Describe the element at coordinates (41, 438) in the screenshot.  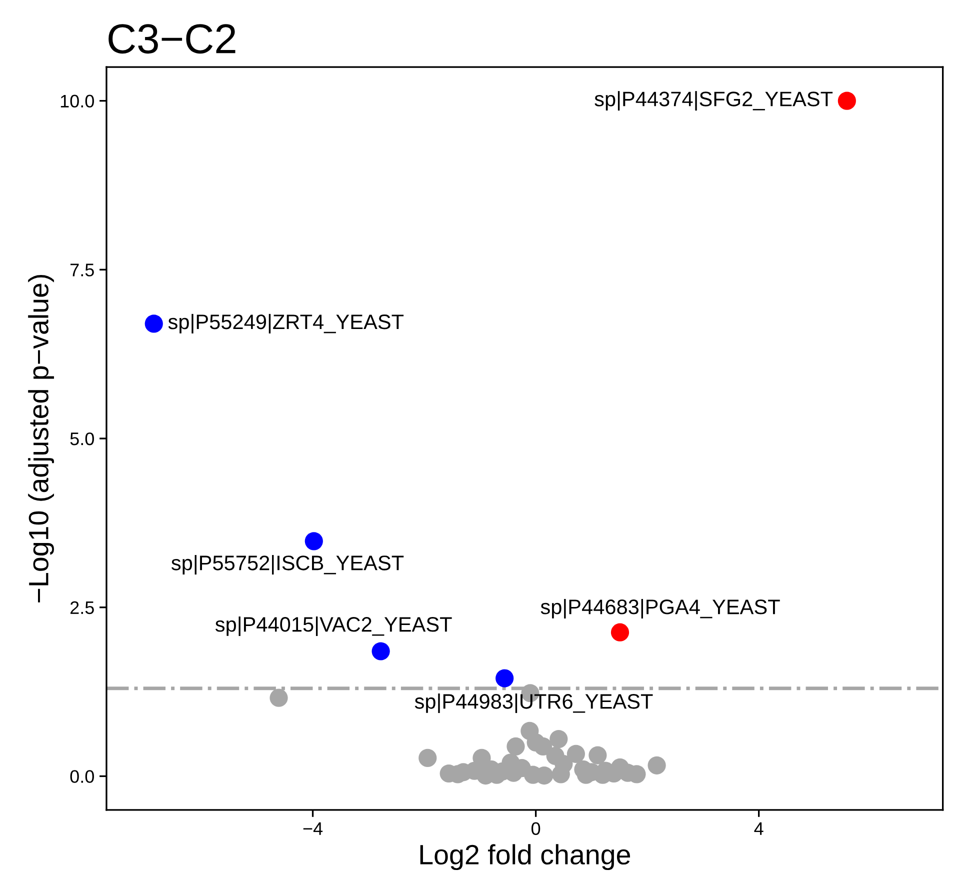
I see `y-axis-title: −Log10 (adjusted p−value)` at that location.